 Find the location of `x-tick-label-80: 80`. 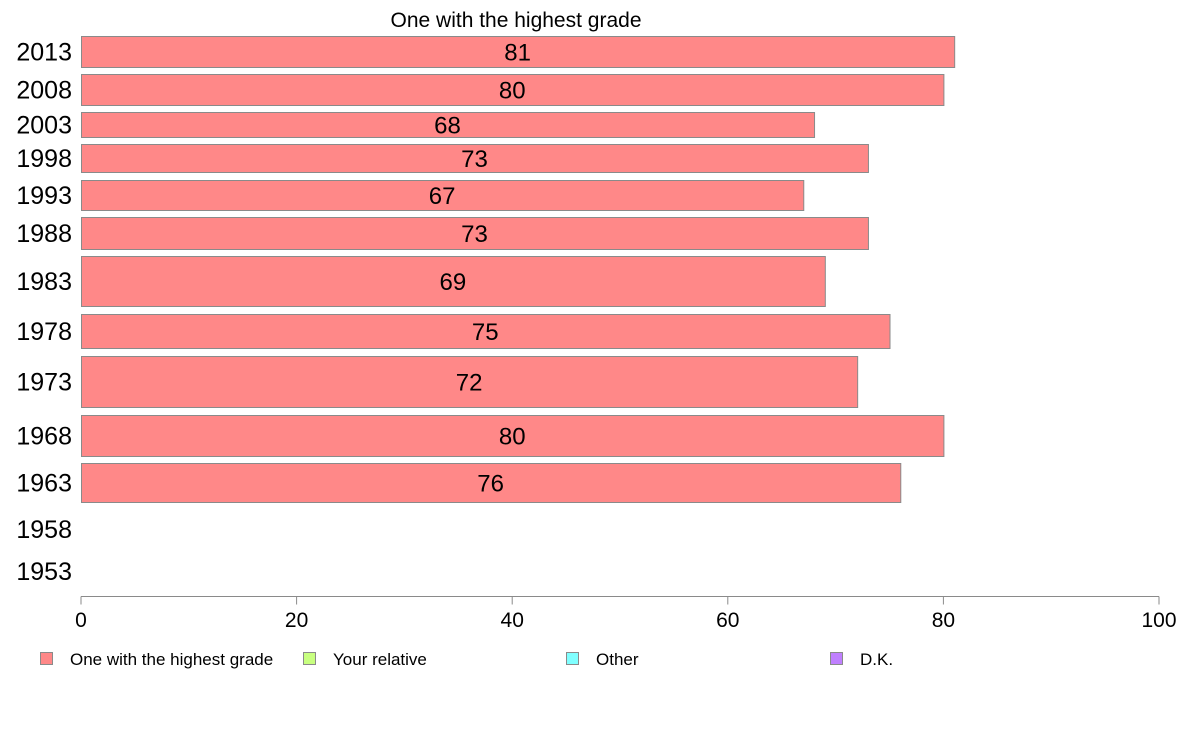

x-tick-label-80: 80 is located at coordinates (943, 620).